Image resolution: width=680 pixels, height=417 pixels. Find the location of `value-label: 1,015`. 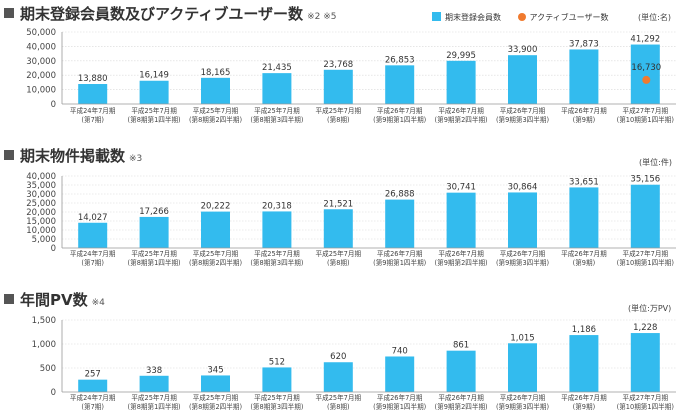

value-label: 1,015 is located at coordinates (522, 338).